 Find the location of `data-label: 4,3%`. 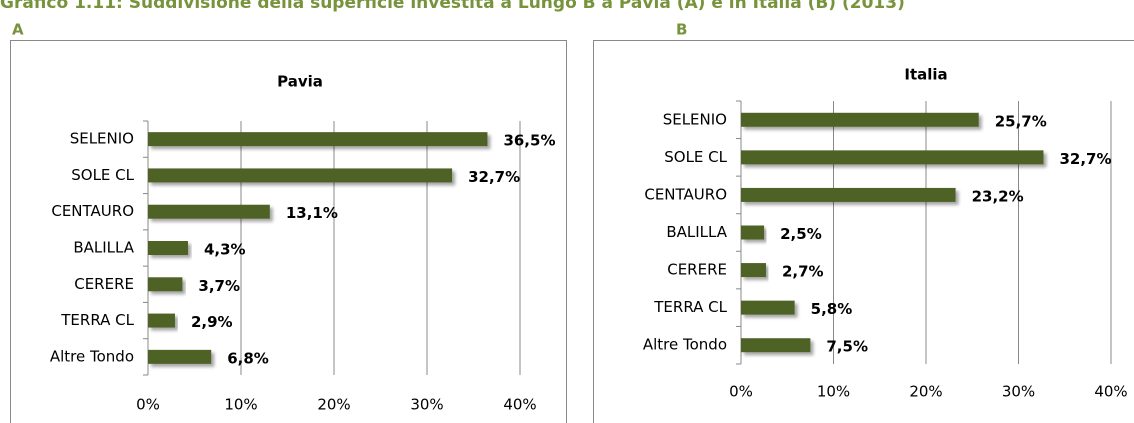

data-label: 4,3% is located at coordinates (225, 250).